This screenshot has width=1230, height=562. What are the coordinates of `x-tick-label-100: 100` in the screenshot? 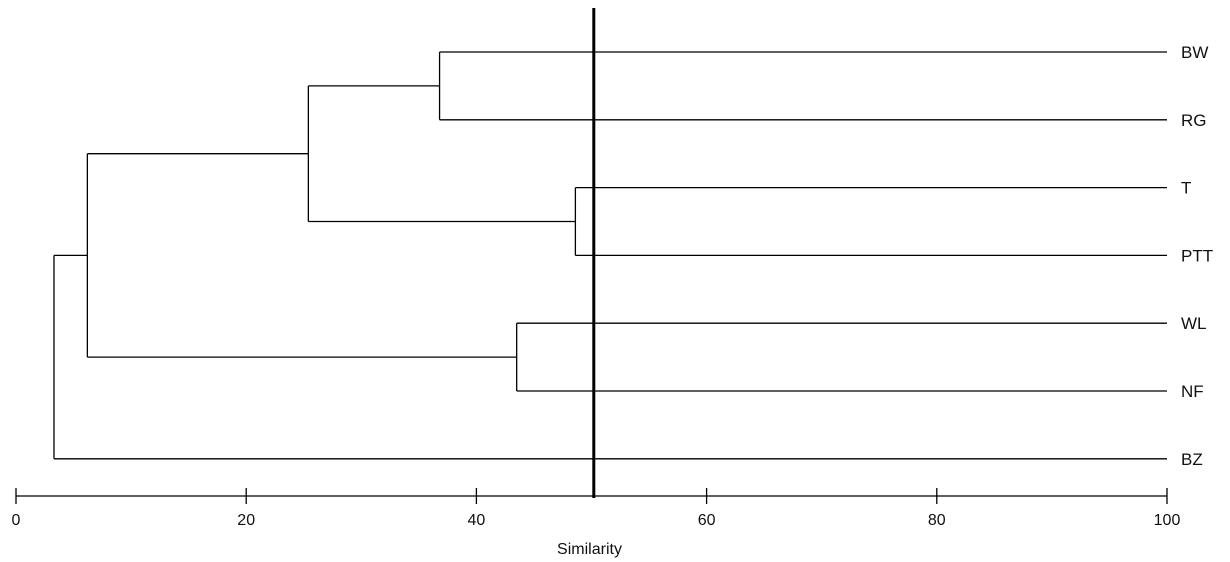 It's located at (1167, 520).